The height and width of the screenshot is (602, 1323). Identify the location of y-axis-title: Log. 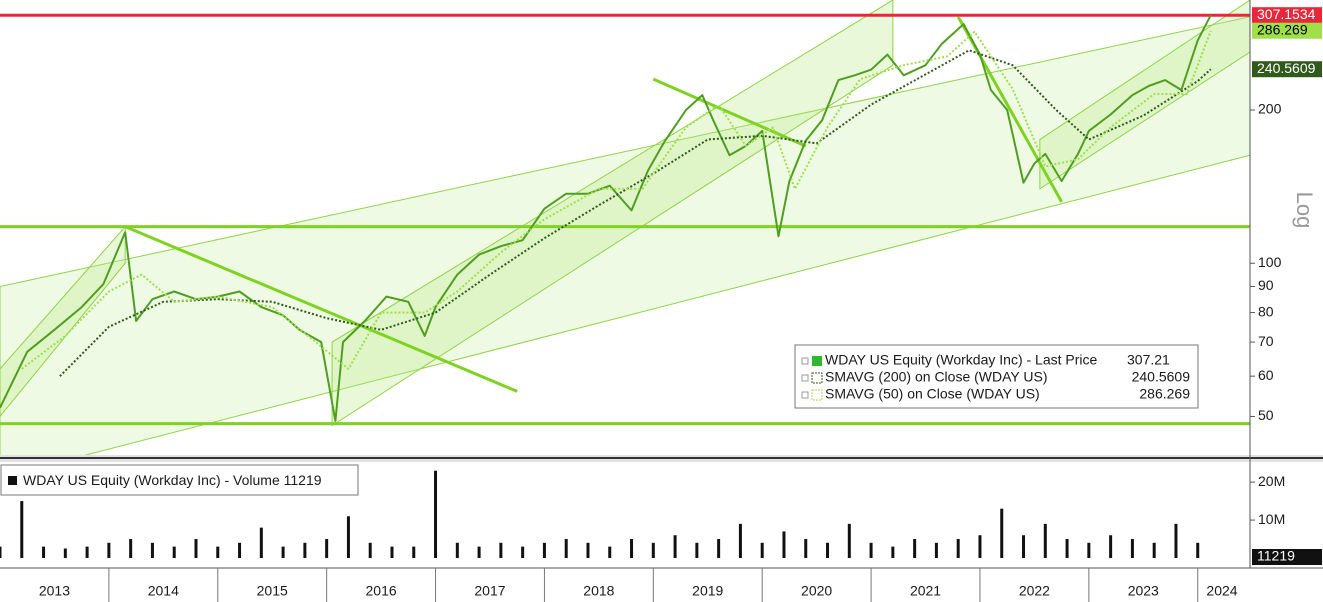
(1304, 210).